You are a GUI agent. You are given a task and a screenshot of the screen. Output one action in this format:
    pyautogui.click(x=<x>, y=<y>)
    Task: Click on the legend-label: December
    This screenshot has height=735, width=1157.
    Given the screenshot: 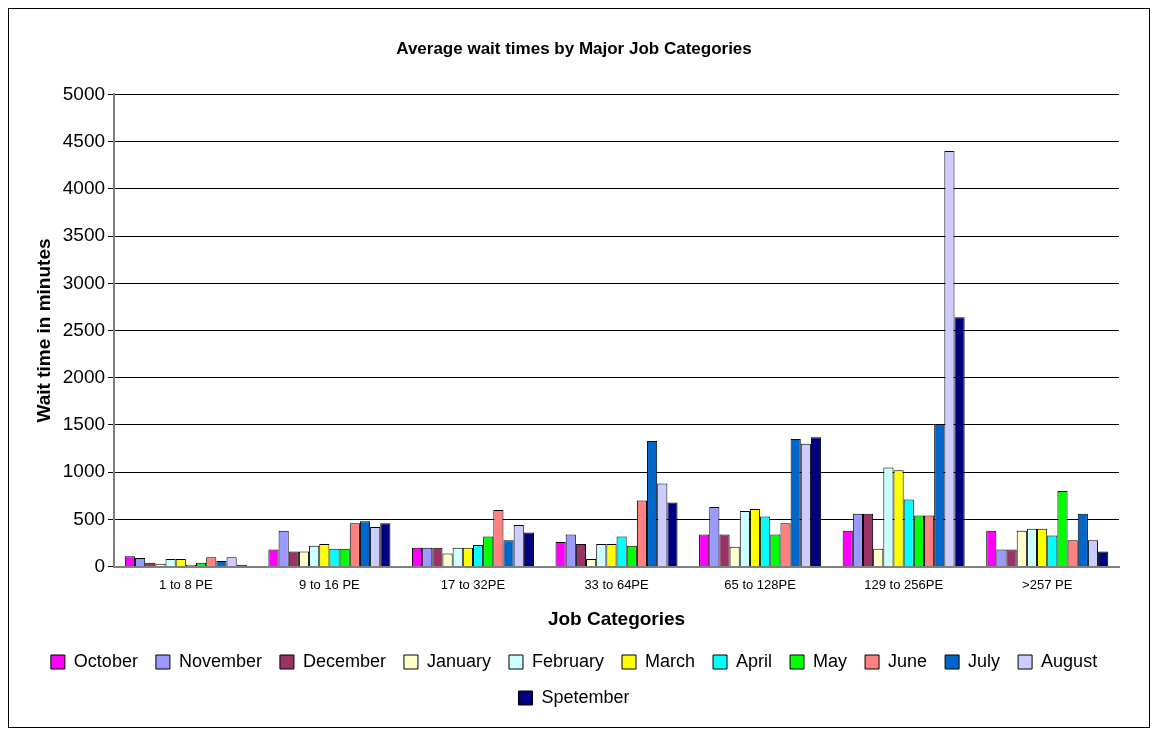 What is the action you would take?
    pyautogui.click(x=344, y=660)
    